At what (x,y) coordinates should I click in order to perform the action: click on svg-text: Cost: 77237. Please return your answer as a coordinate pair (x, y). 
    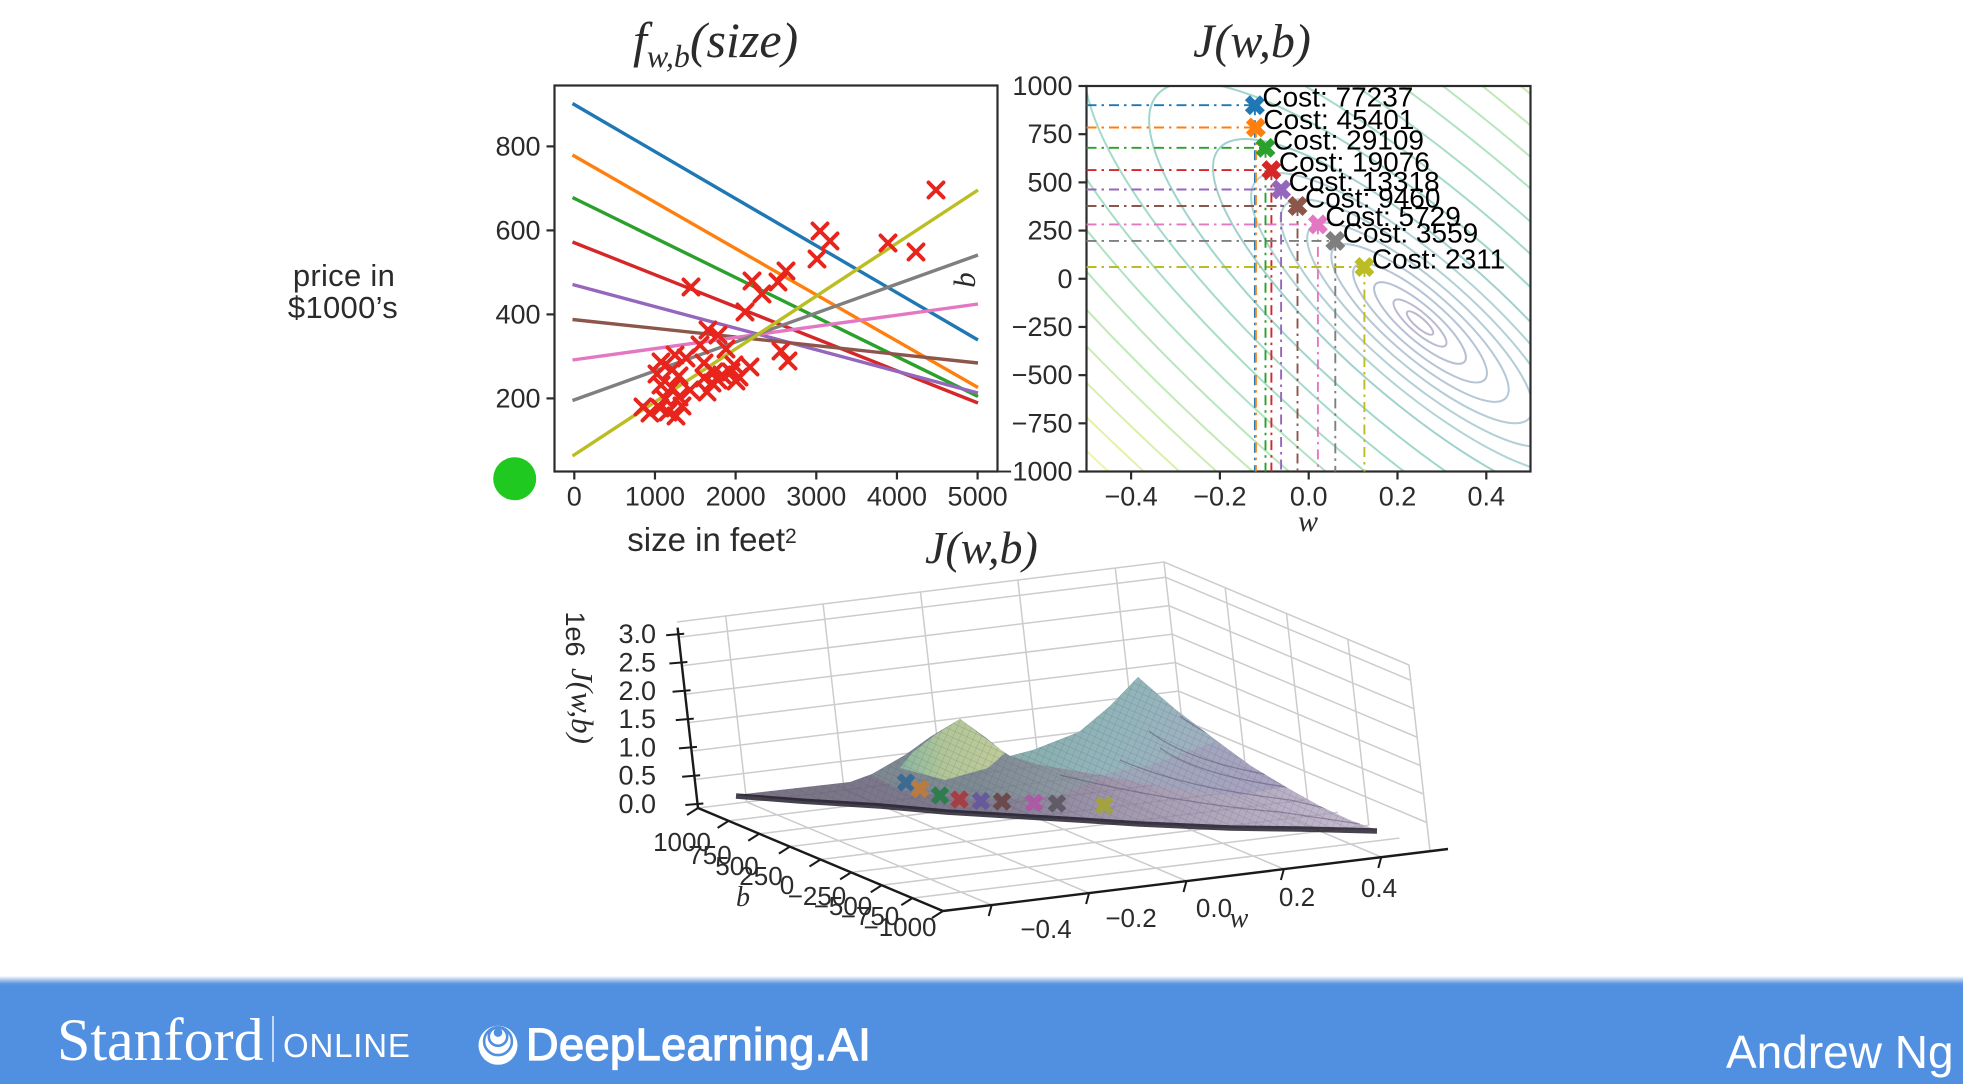
    Looking at the image, I should click on (1337, 97).